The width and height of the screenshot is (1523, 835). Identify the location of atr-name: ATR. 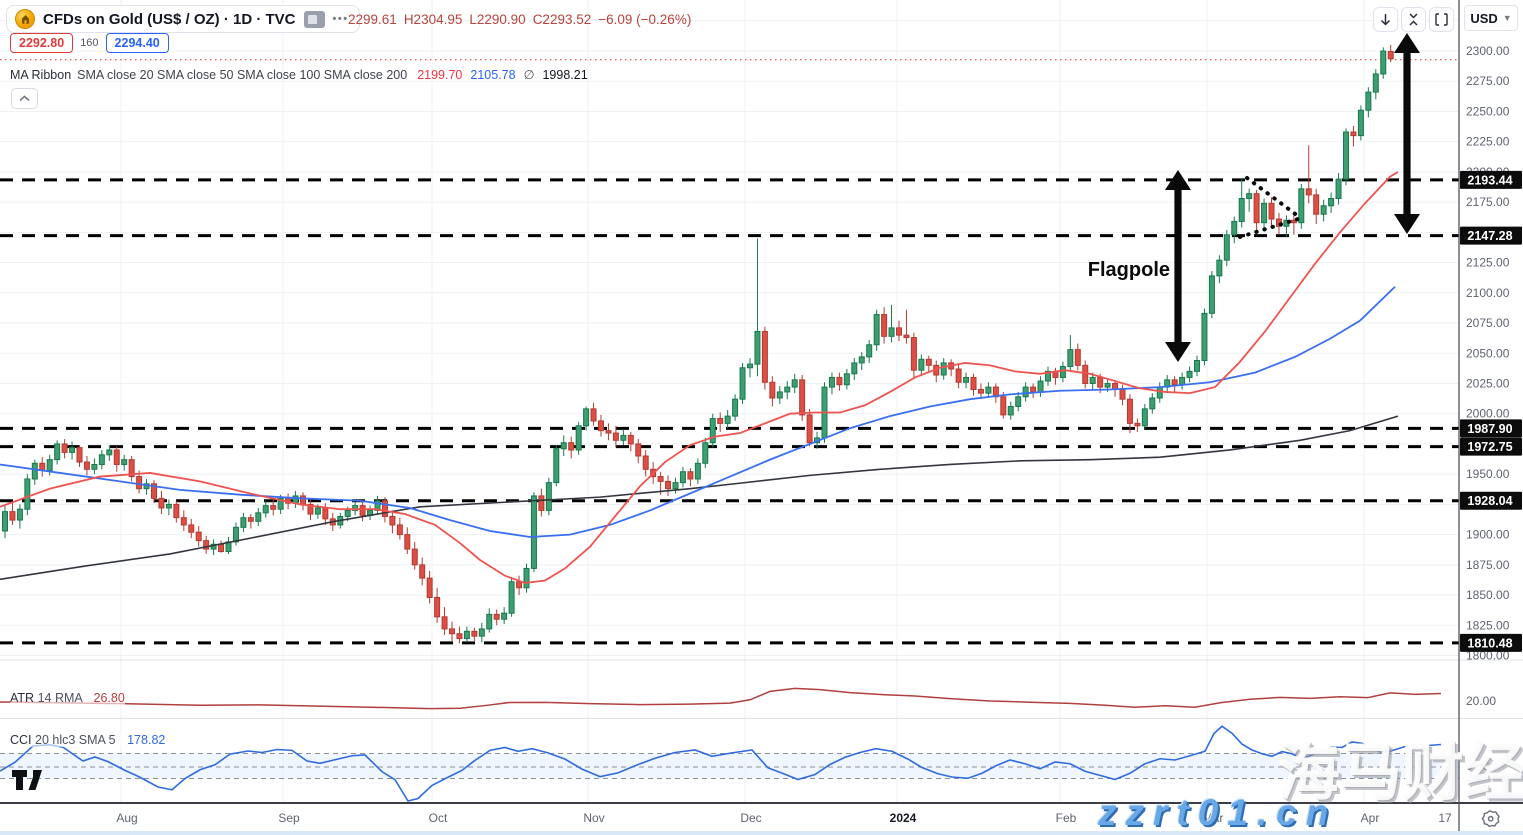
(22, 698).